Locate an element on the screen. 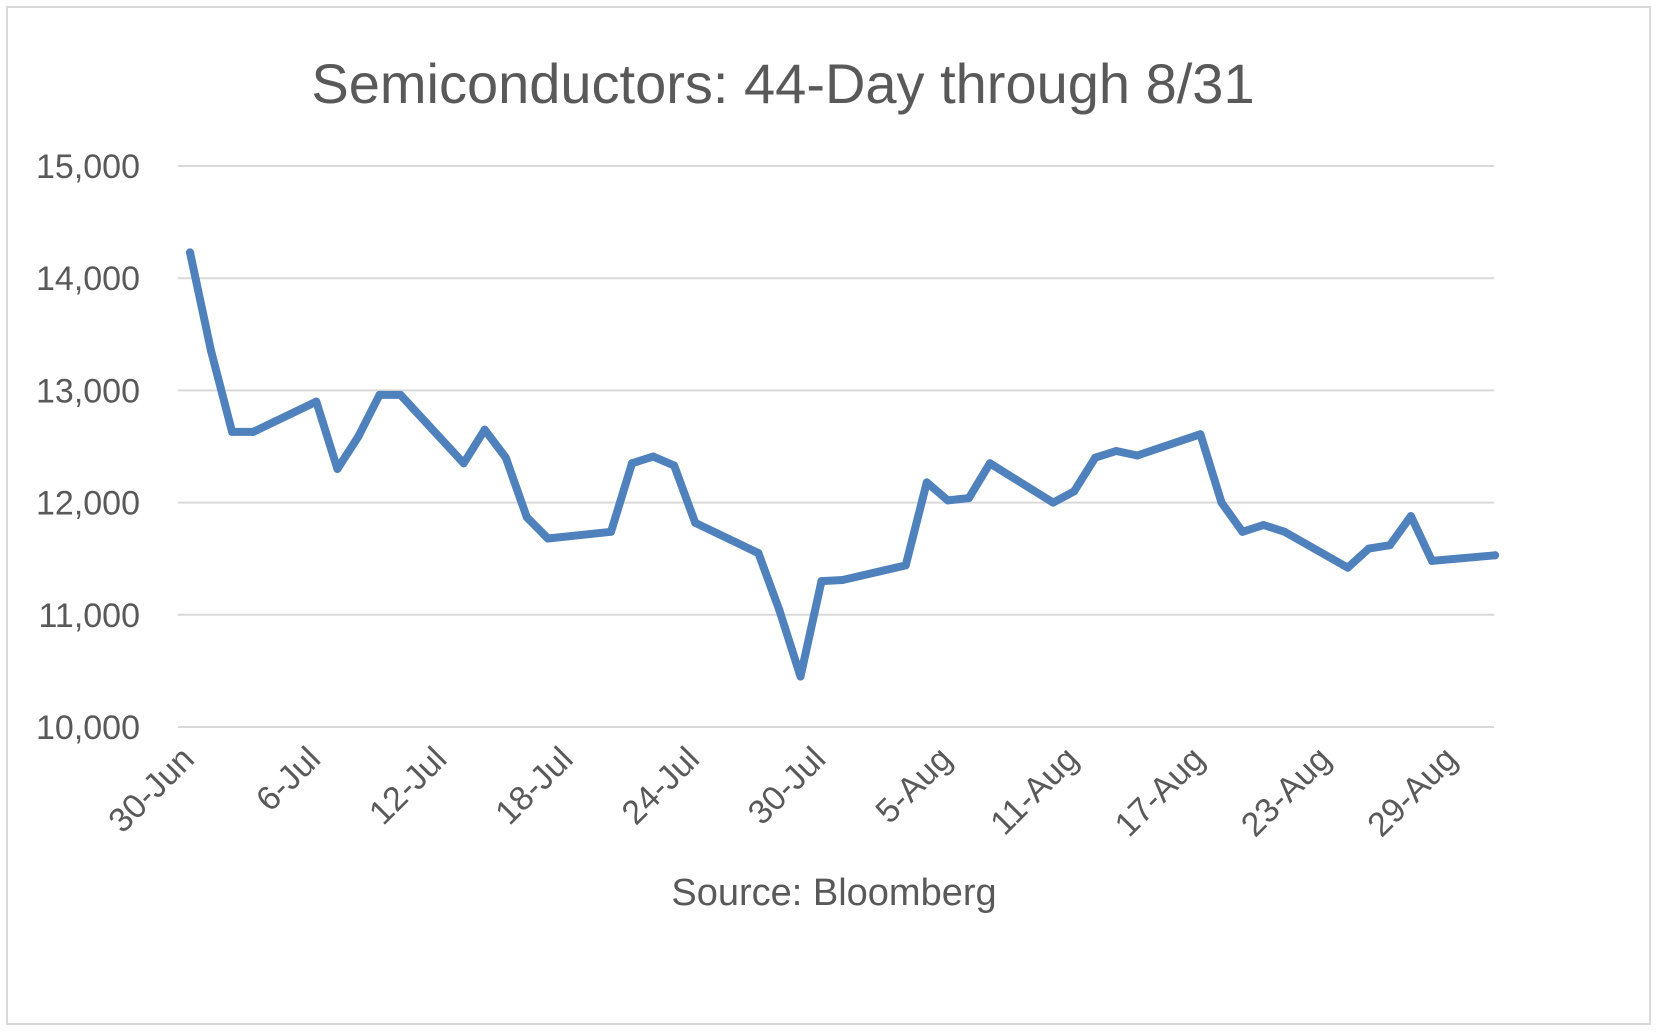  x-tick-label: 18-Jul is located at coordinates (534, 786).